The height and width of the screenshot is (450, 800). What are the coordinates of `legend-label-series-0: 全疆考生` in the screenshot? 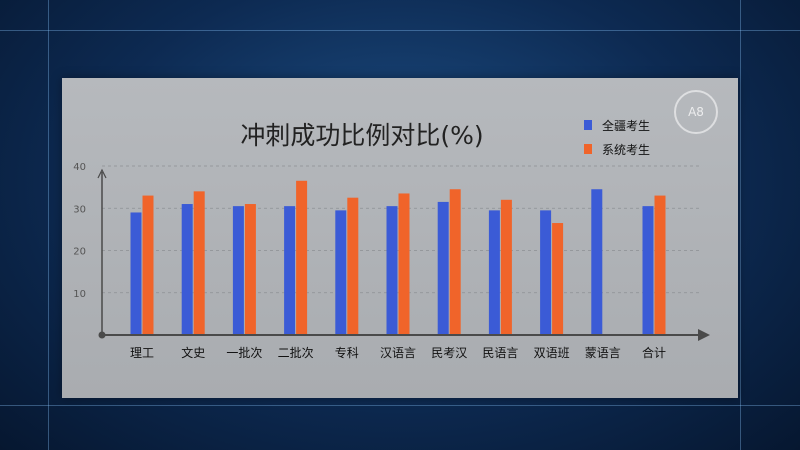 It's located at (626, 125).